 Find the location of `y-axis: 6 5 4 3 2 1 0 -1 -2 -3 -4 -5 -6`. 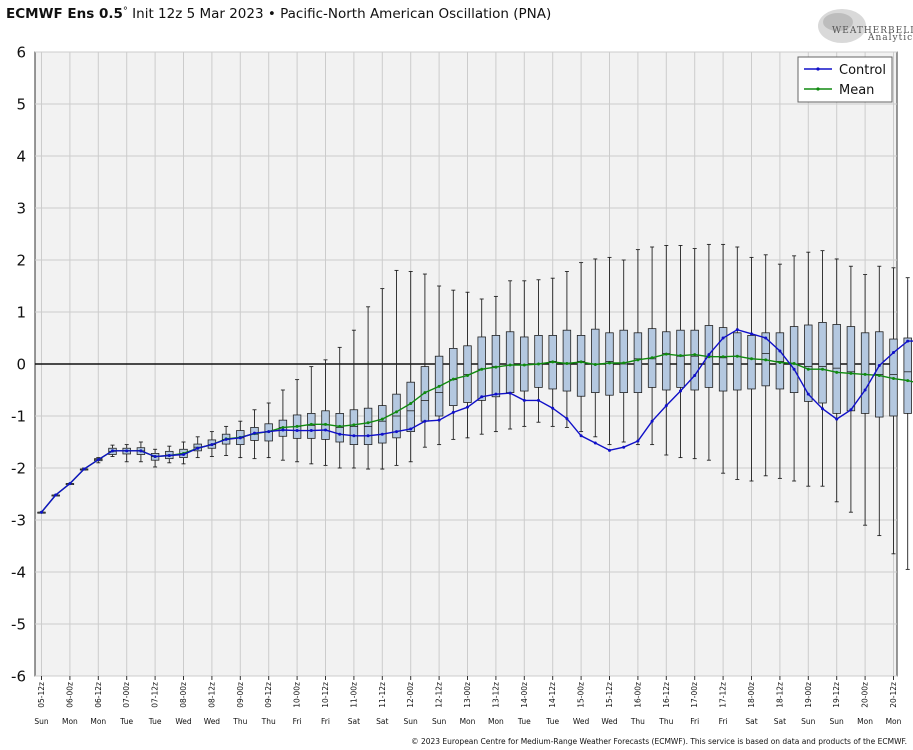

y-axis: 6 5 4 3 2 1 0 -1 -2 -3 -4 -5 -6 is located at coordinates (18, 365).